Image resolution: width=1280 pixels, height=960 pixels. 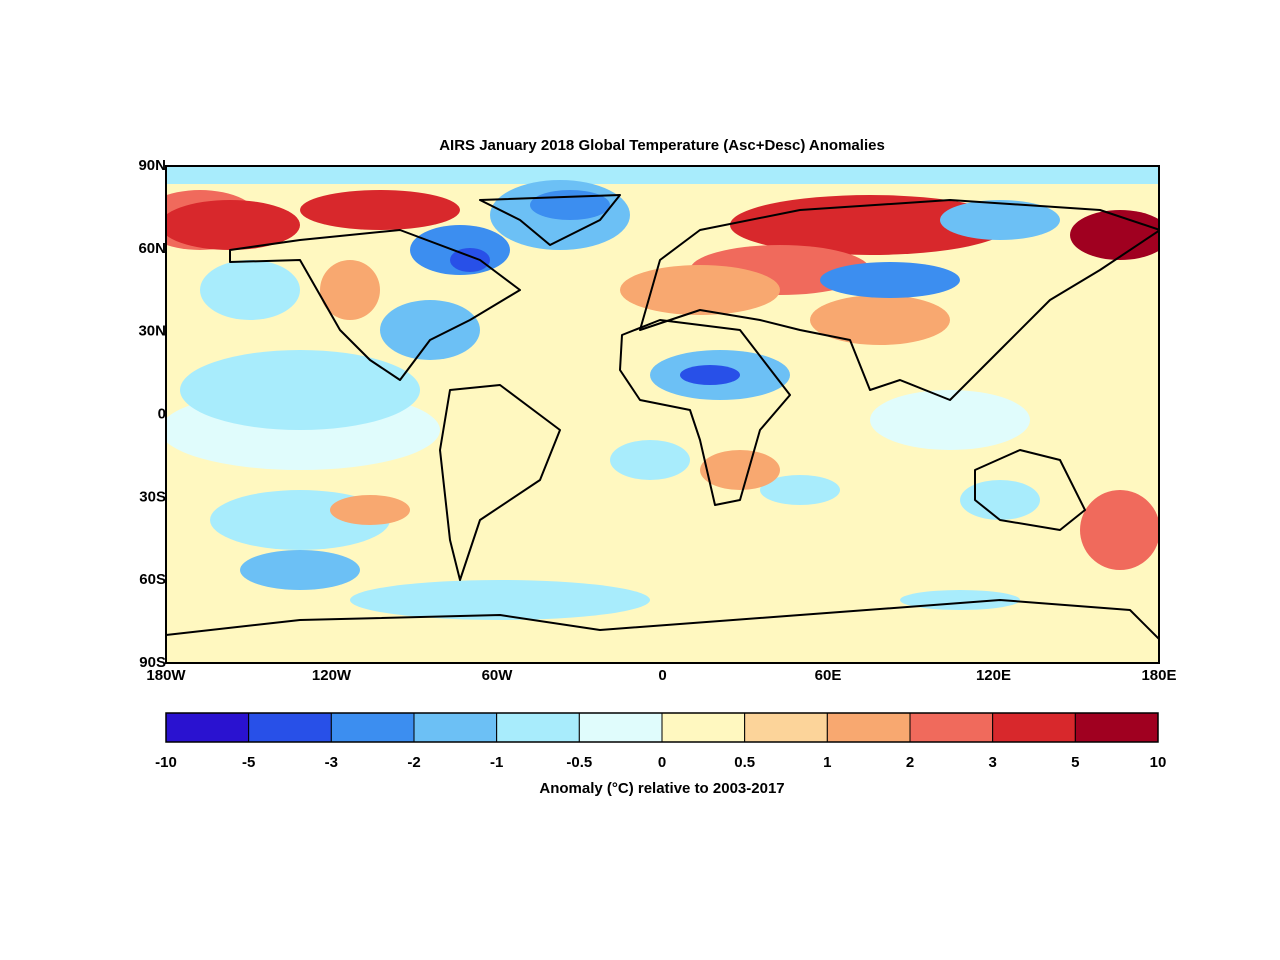 I want to click on colorbar-tick-label: -0.5, so click(x=579, y=762).